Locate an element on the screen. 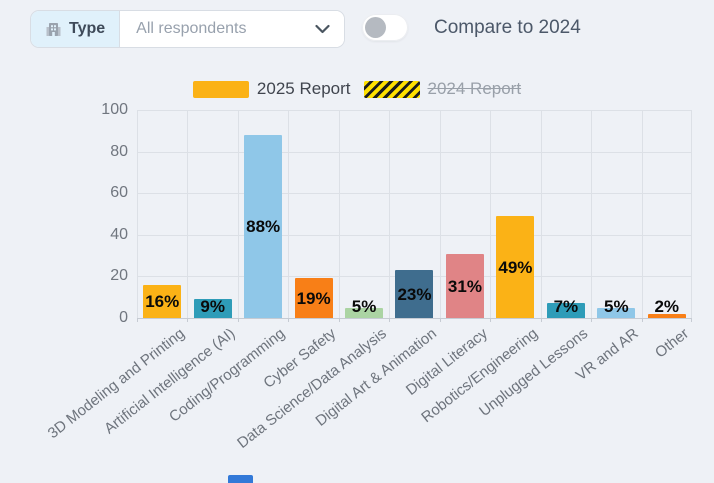 This screenshot has width=714, height=483. category-slot: 49% Robotics/Engineering is located at coordinates (479, 268).